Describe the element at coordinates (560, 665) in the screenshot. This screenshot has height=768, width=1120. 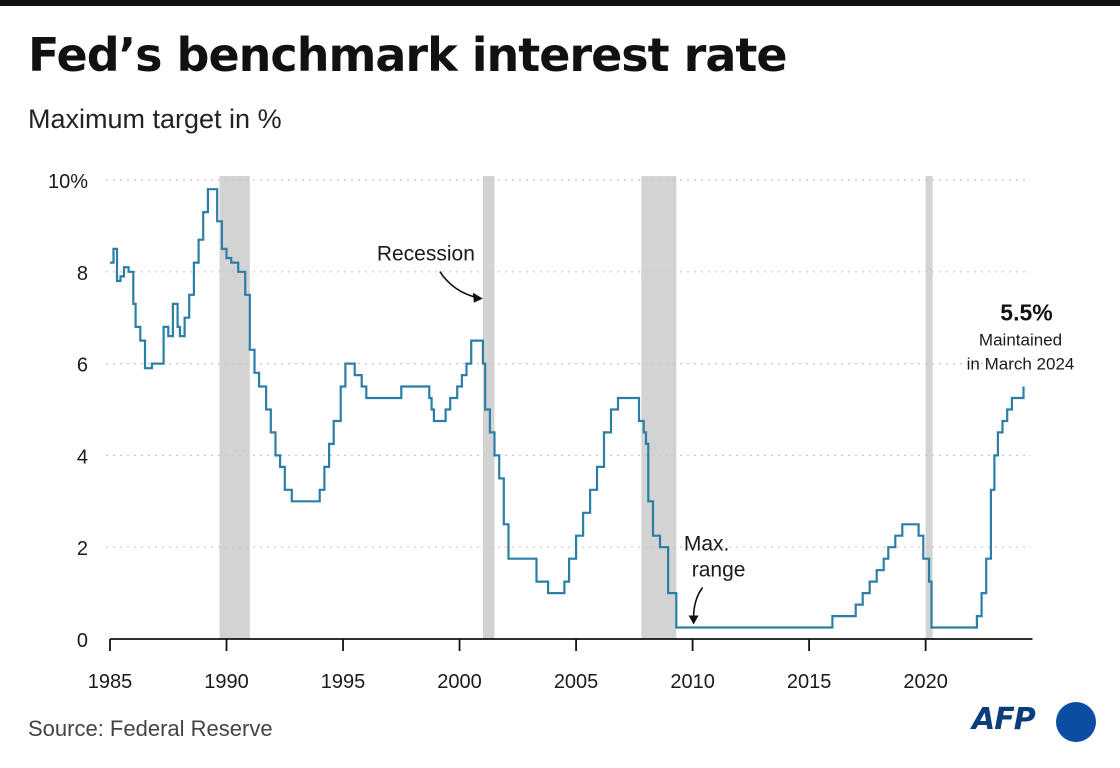
I see `x-axis: 1985 1990 1995 2000 2005 2010 2015 2020` at that location.